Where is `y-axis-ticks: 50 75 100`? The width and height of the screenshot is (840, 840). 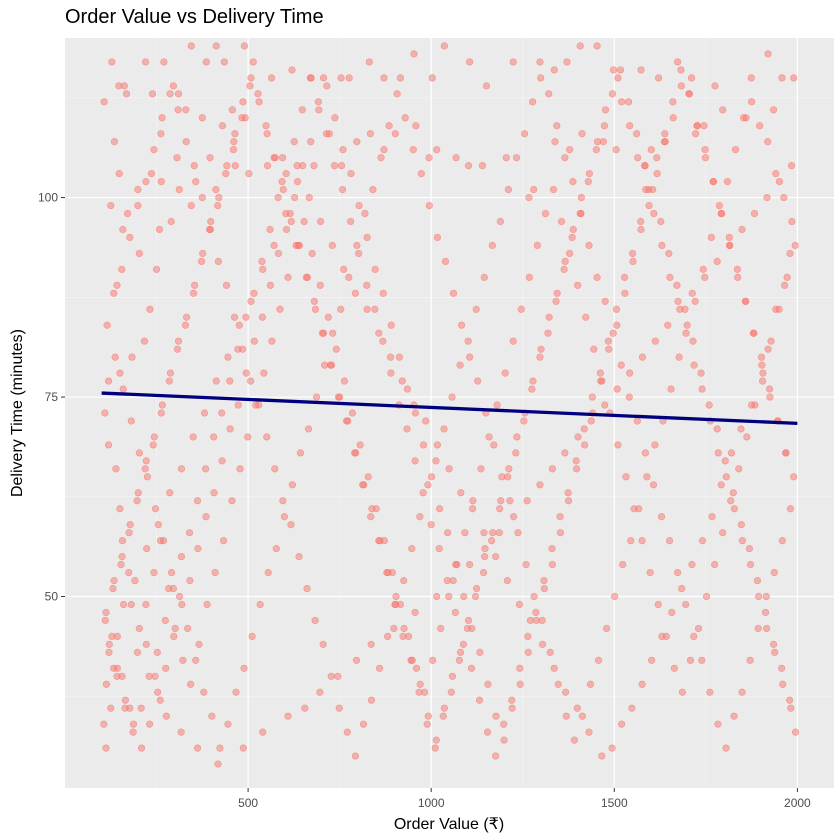 y-axis-ticks: 50 75 100 is located at coordinates (51, 397).